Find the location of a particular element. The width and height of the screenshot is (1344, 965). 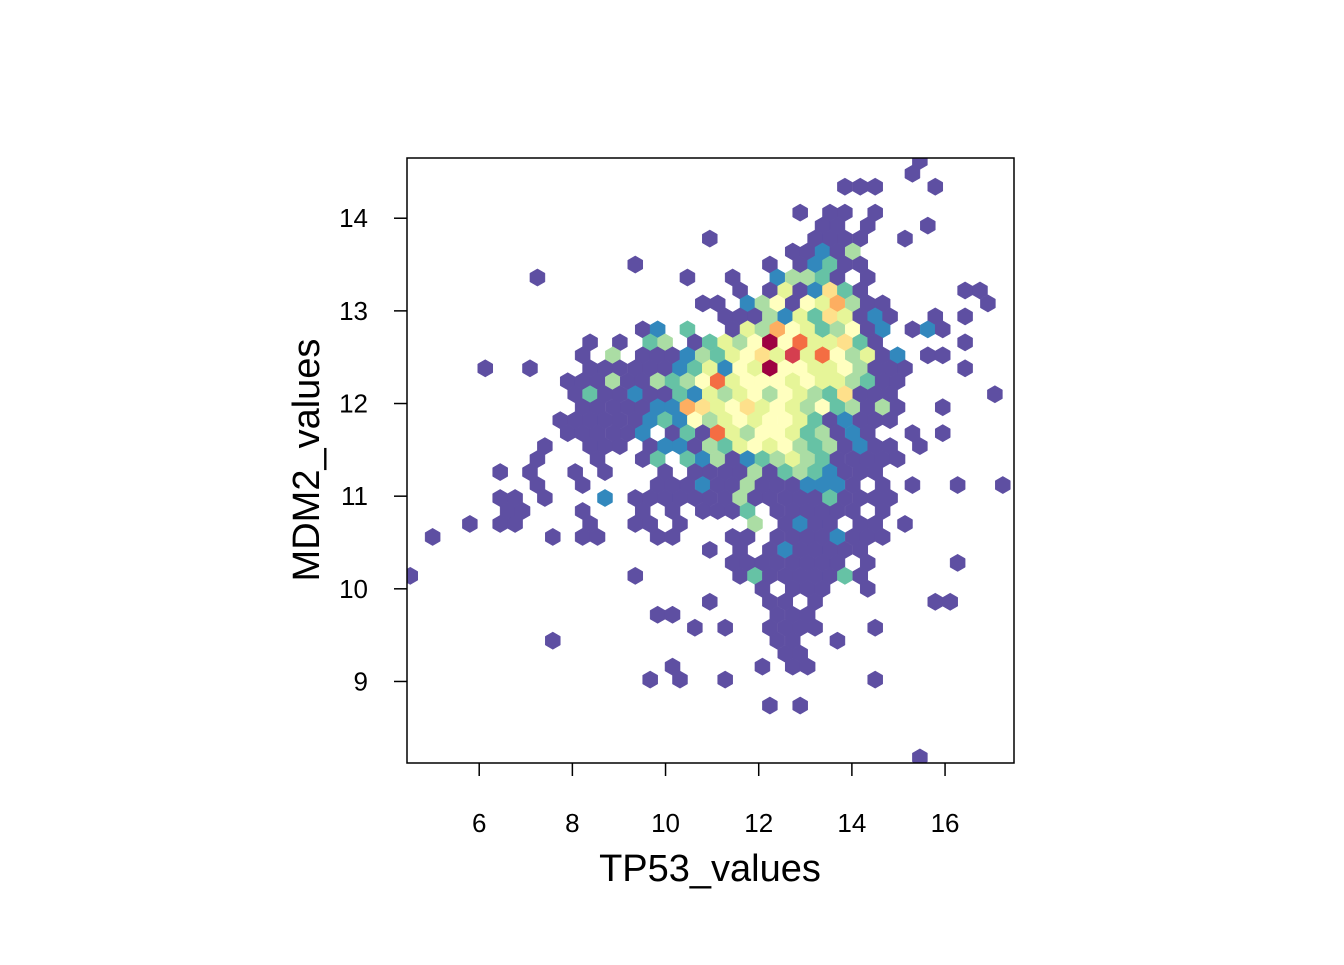

y-tick-label: 13 is located at coordinates (353, 311).